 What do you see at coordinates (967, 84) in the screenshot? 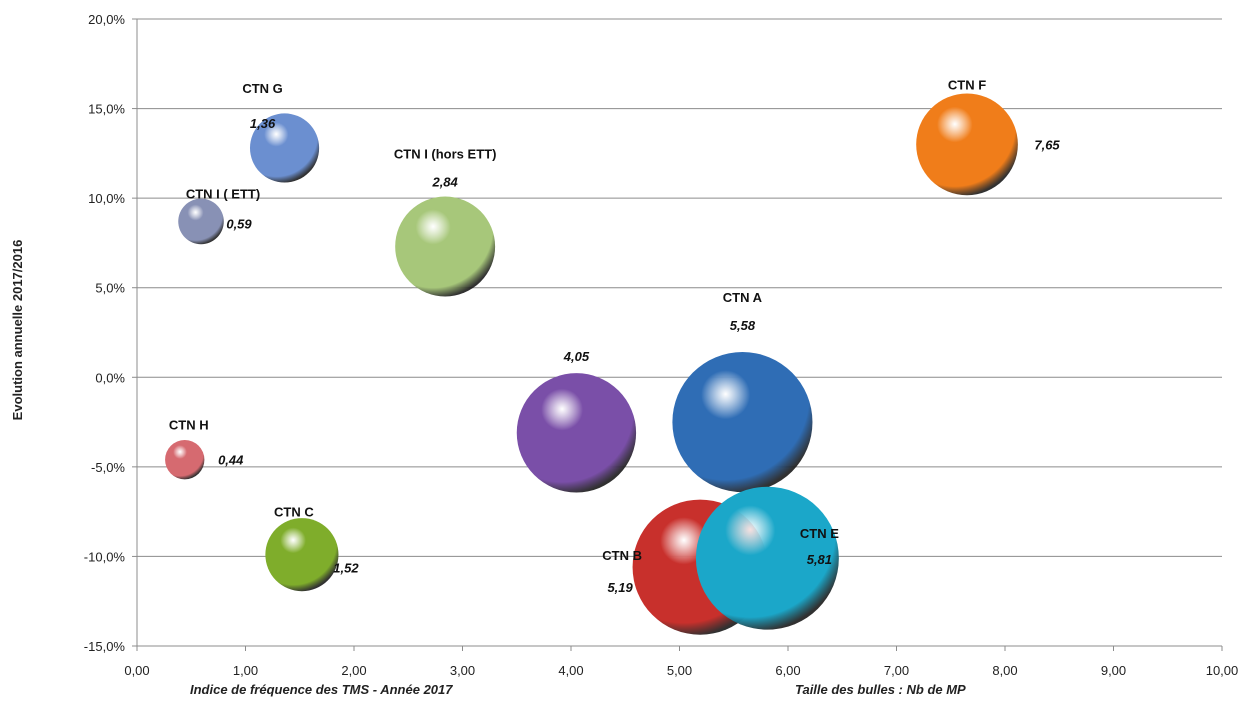
I see `bubble-name-label: CTN F` at bounding box center [967, 84].